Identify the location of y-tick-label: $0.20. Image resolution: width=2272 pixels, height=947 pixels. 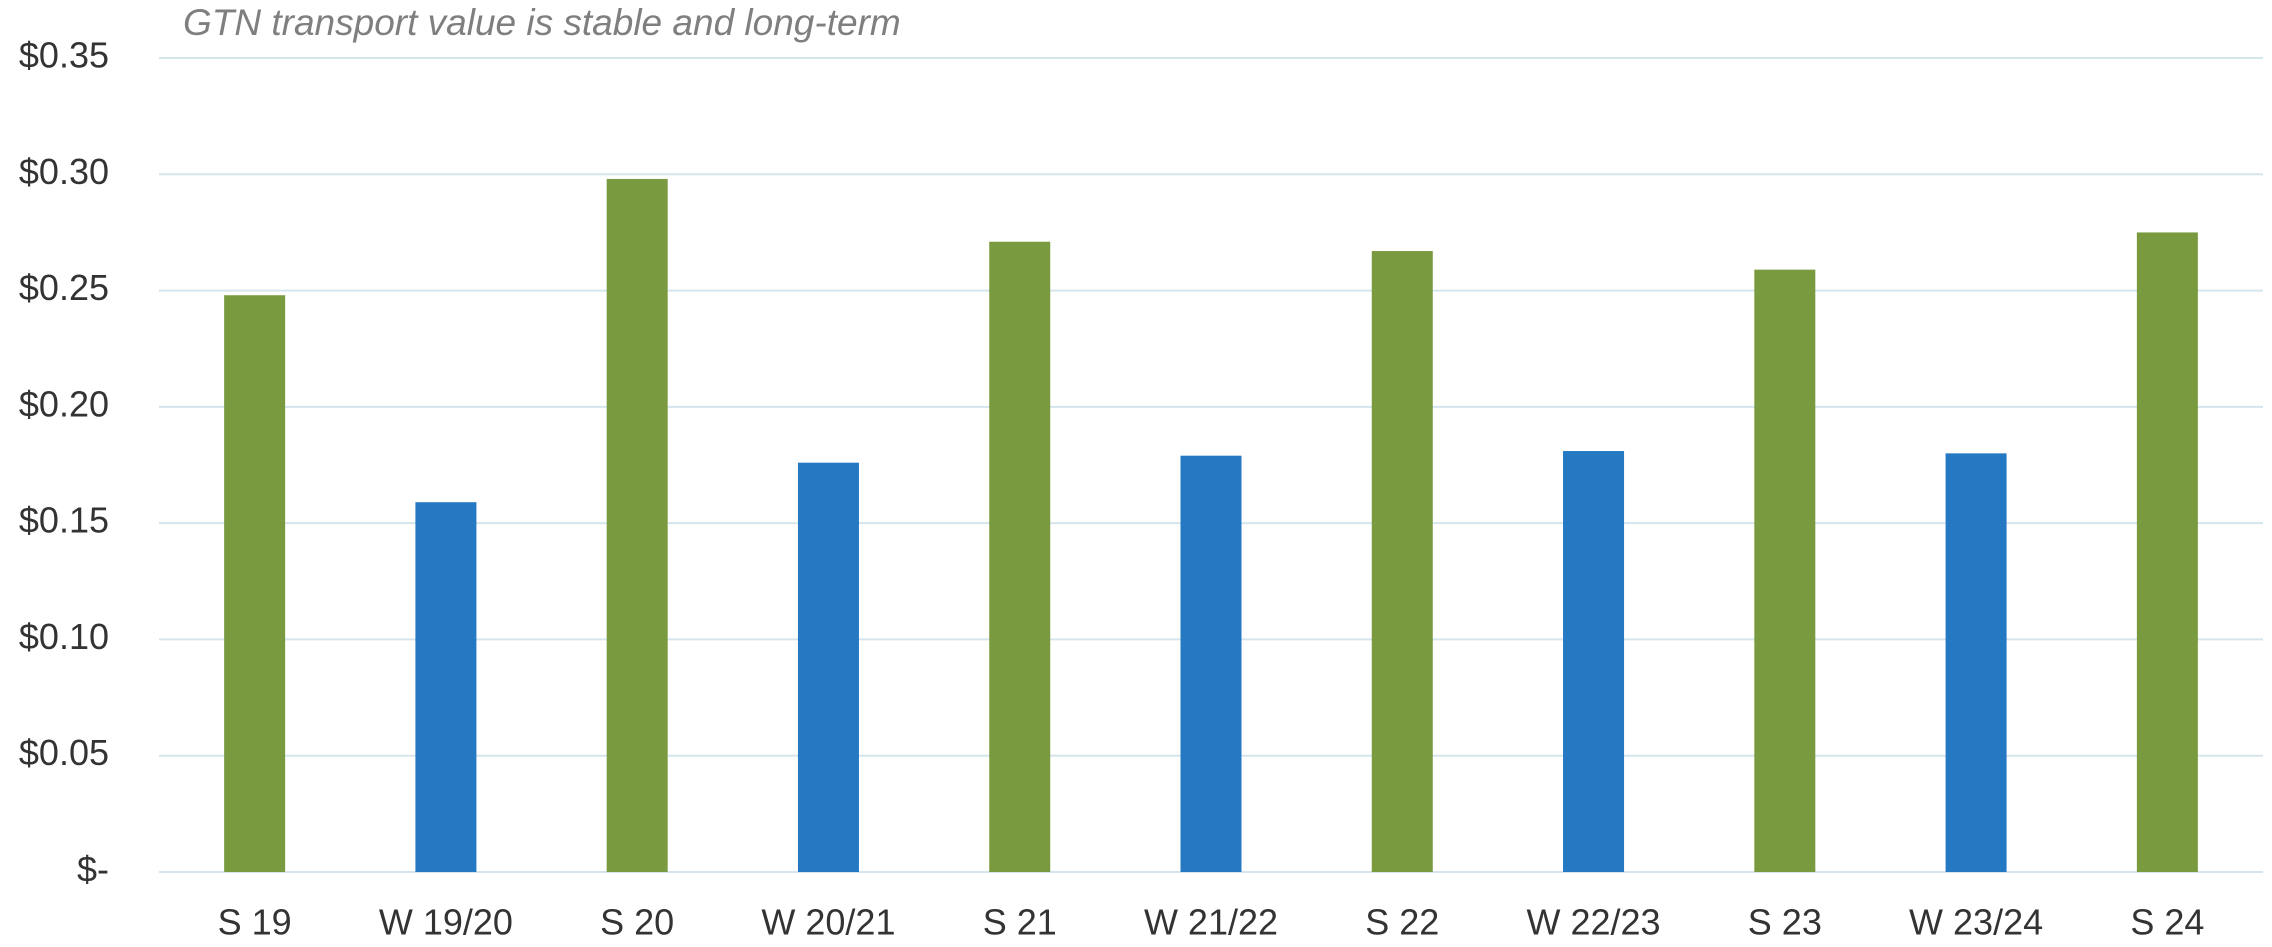
(64, 403).